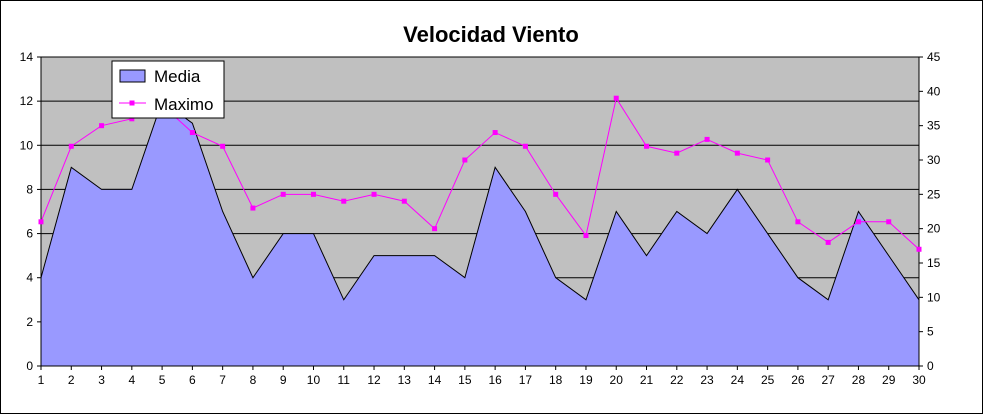 The height and width of the screenshot is (418, 983). I want to click on x-tick-label: 6, so click(192, 380).